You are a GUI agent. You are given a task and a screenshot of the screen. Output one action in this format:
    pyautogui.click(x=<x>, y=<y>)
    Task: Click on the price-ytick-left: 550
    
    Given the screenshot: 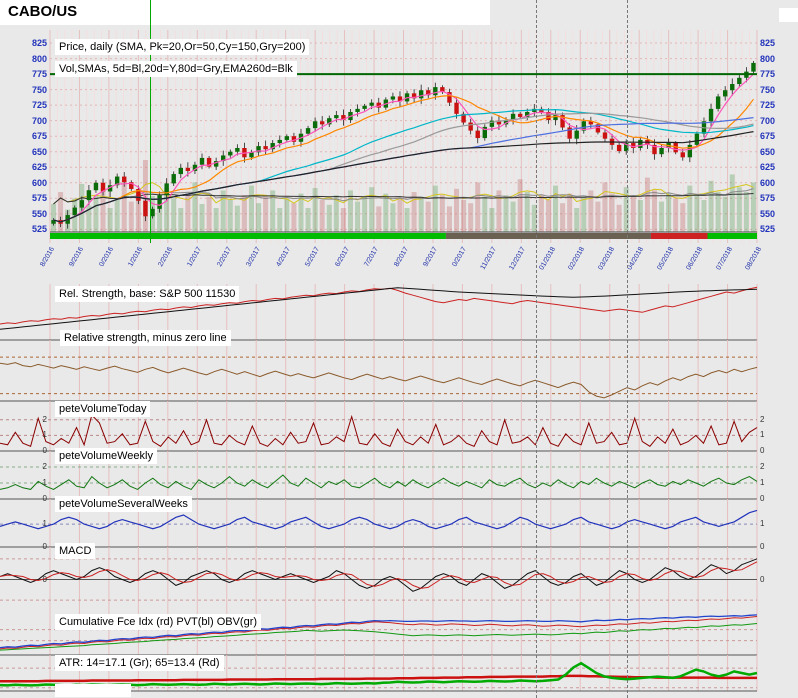 What is the action you would take?
    pyautogui.click(x=39, y=213)
    